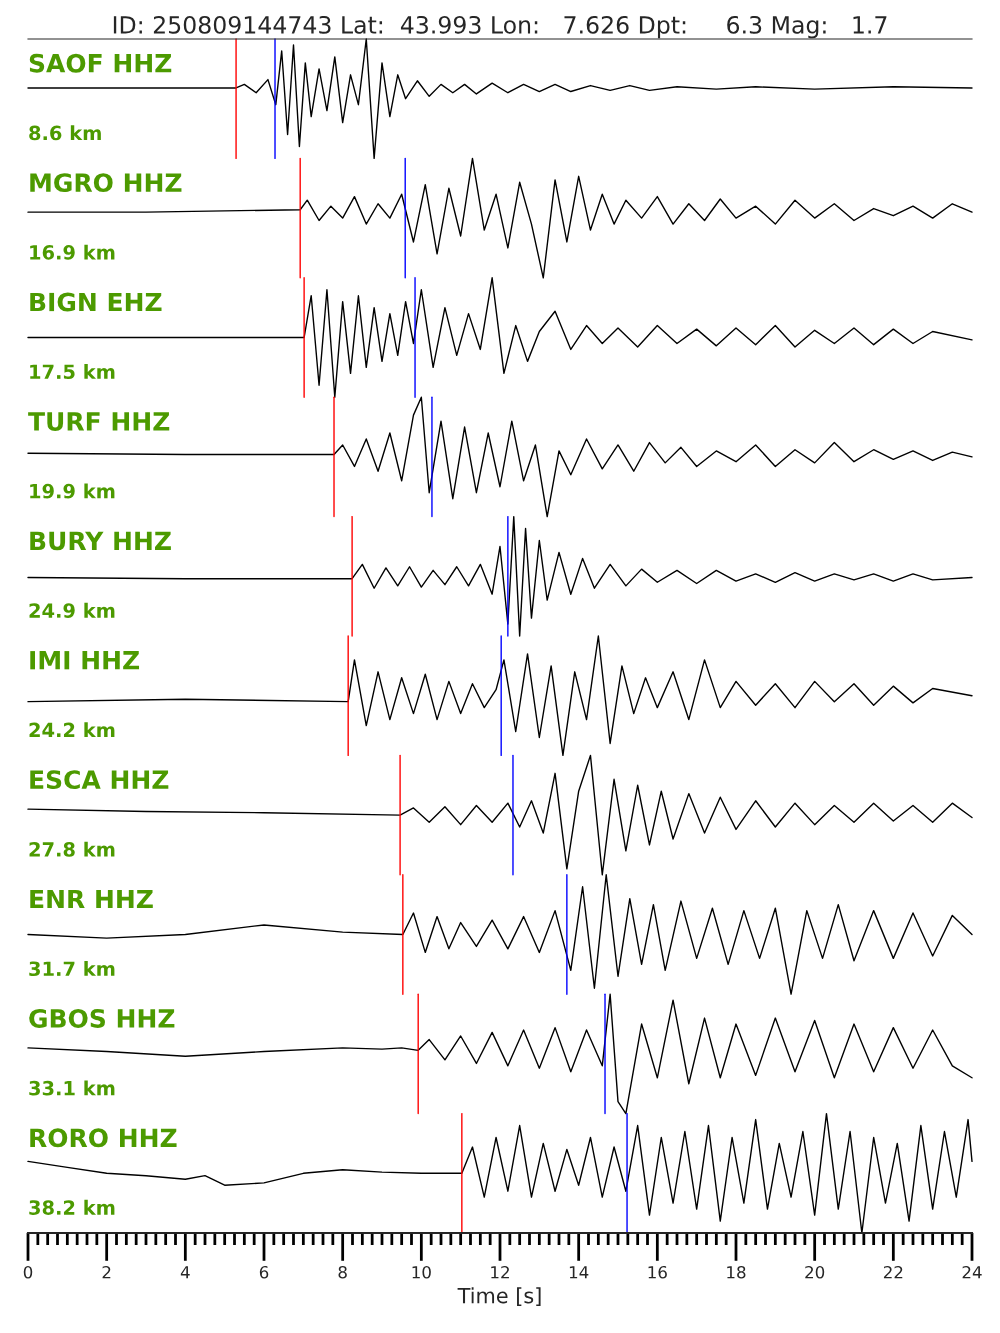 This screenshot has height=1333, width=1000. Describe the element at coordinates (72, 1088) in the screenshot. I see `annotation: 33.1 km` at that location.